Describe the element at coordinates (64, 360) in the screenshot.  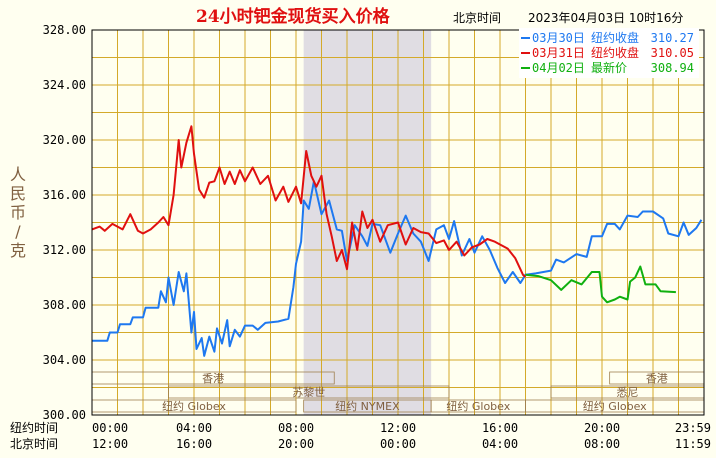
I see `y-tick-label: 304.00` at that location.